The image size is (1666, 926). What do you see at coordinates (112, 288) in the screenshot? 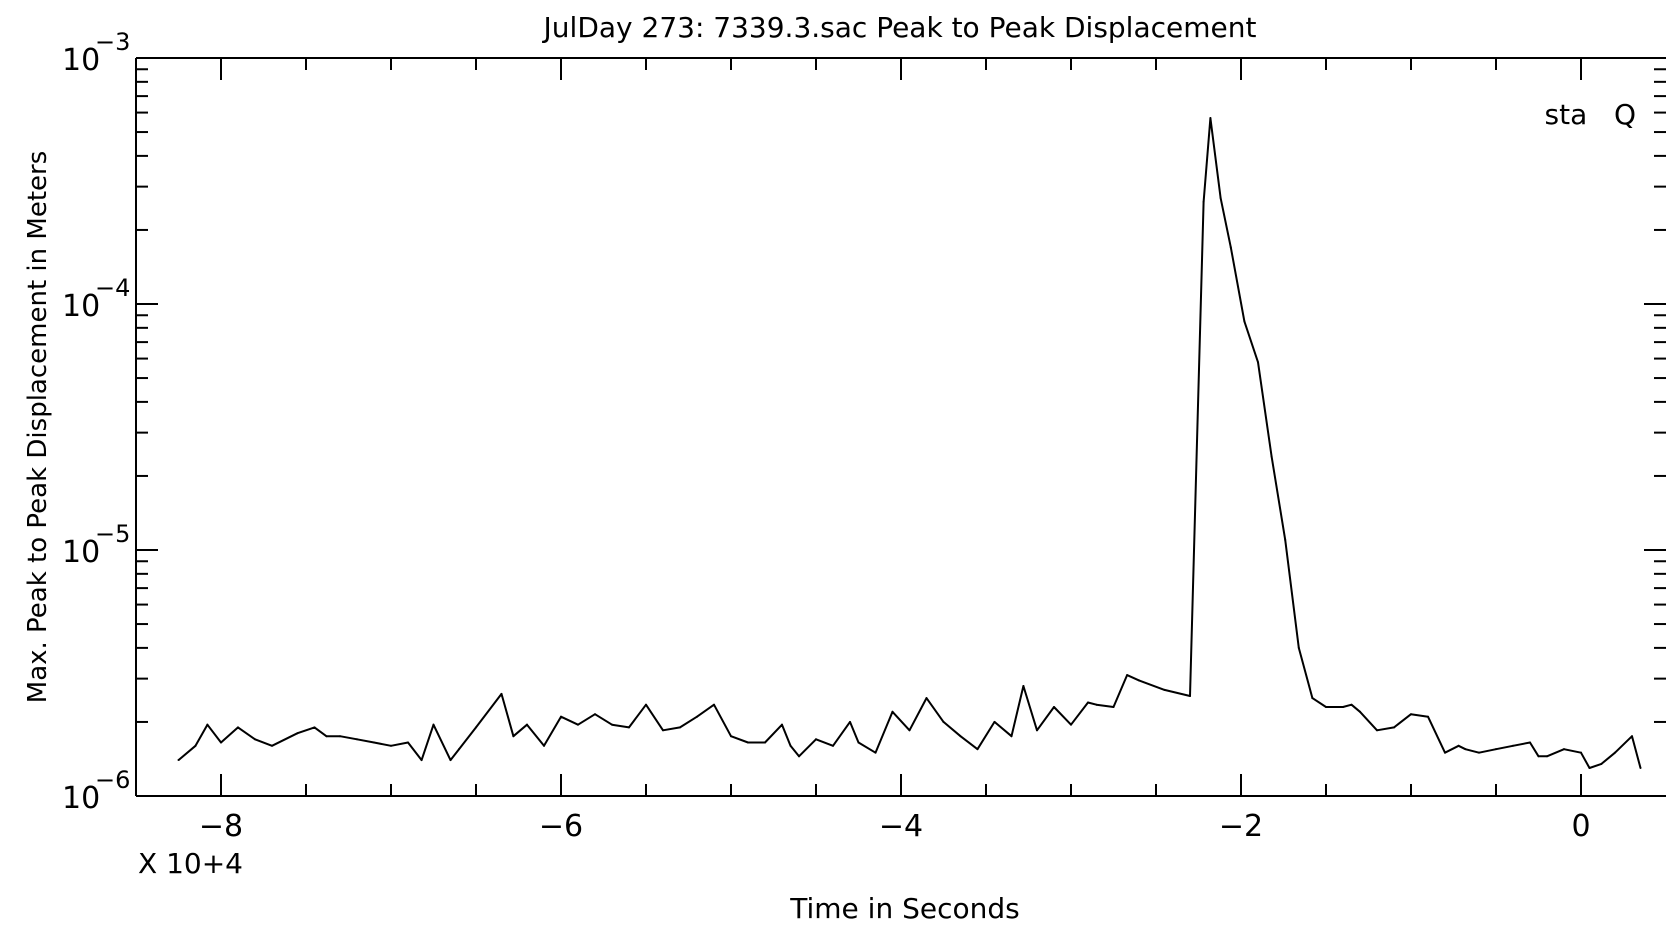
I see `y-tick-exponent: −4` at bounding box center [112, 288].